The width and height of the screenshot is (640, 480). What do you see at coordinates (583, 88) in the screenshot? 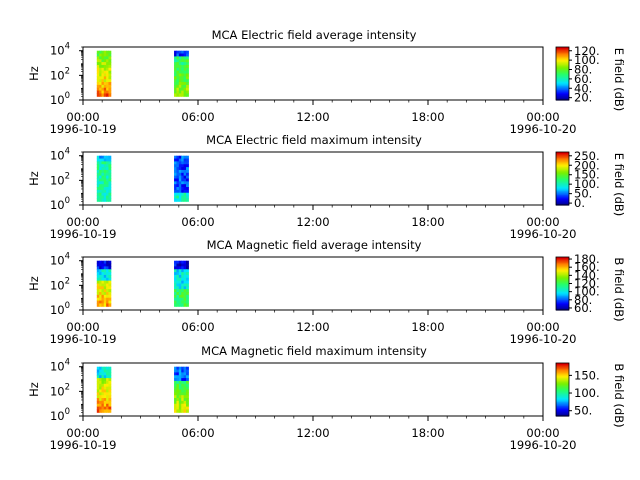
I see `colorbar-tick-label: 40.` at bounding box center [583, 88].